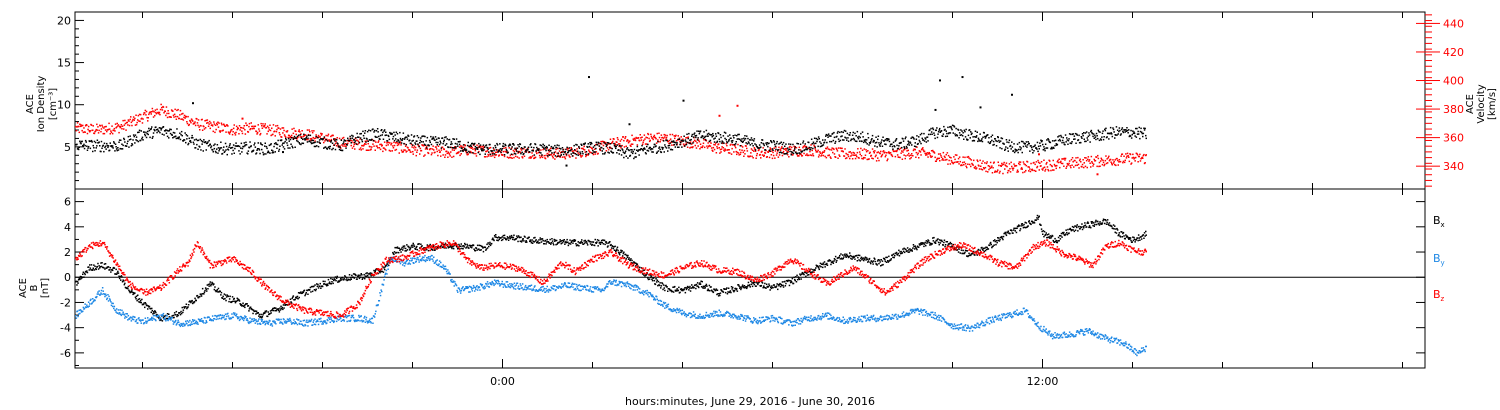 The width and height of the screenshot is (1500, 410). What do you see at coordinates (67, 202) in the screenshot?
I see `bottom-y-tick-label: 6` at bounding box center [67, 202].